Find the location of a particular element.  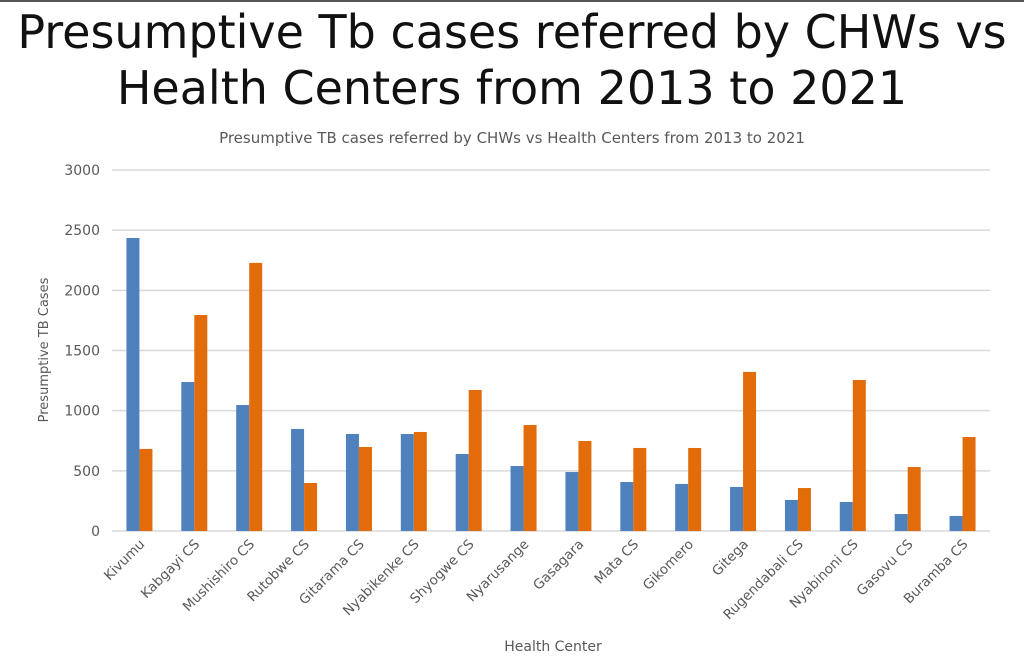

x-tick-label: Kivumu is located at coordinates (124, 560).